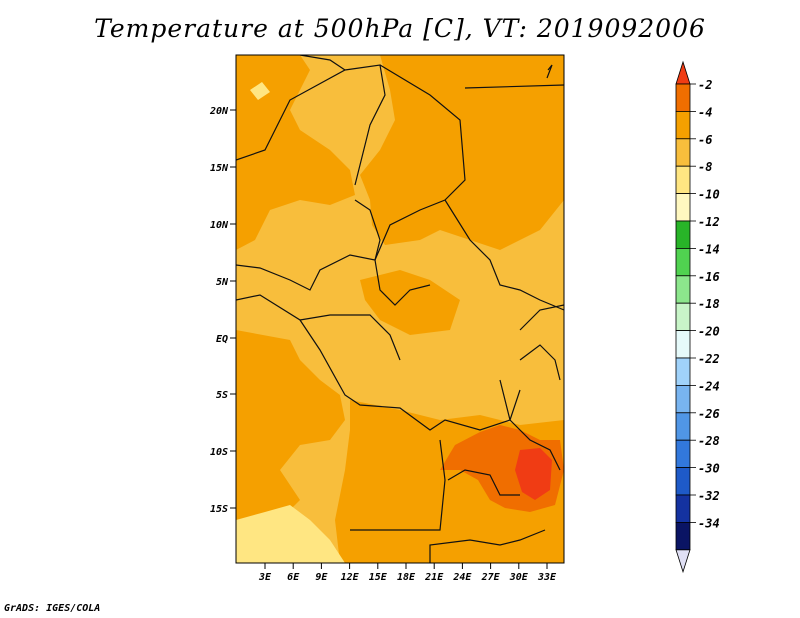 This screenshot has width=800, height=618. What do you see at coordinates (434, 577) in the screenshot?
I see `lon-tick-label: 21E` at bounding box center [434, 577].